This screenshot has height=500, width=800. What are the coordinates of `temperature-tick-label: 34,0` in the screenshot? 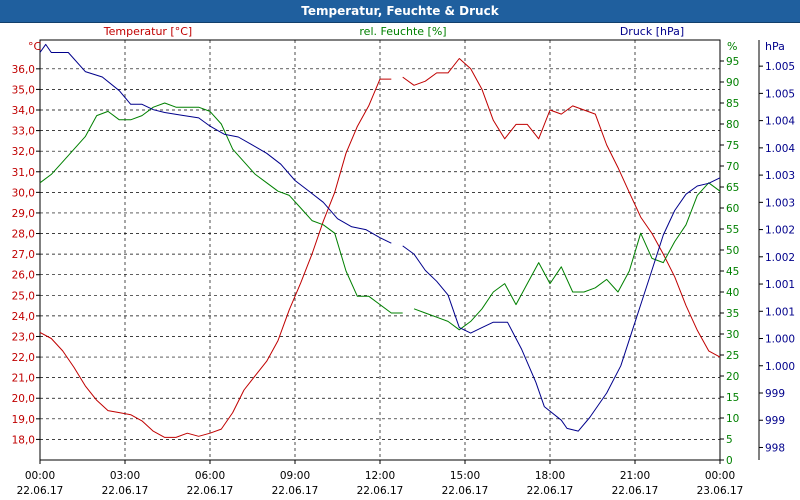 It's located at (23, 111).